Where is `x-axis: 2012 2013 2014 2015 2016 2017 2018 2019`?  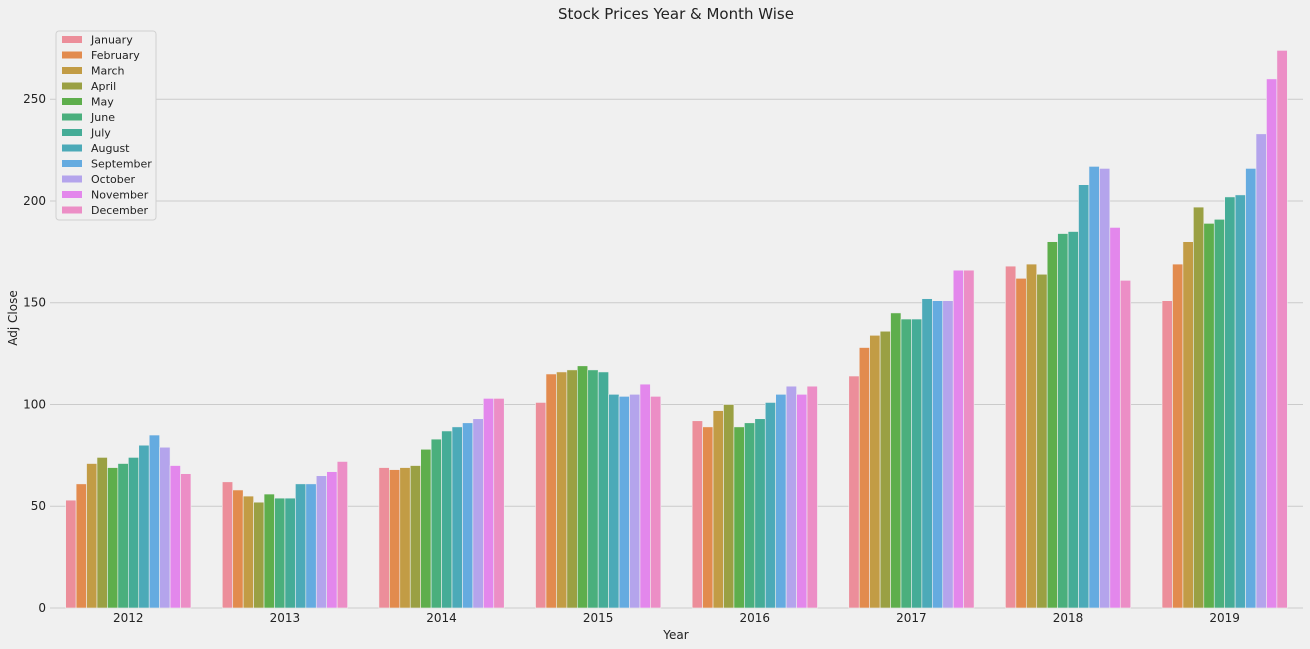 x-axis: 2012 2013 2014 2015 2016 2017 2018 2019 is located at coordinates (676, 618).